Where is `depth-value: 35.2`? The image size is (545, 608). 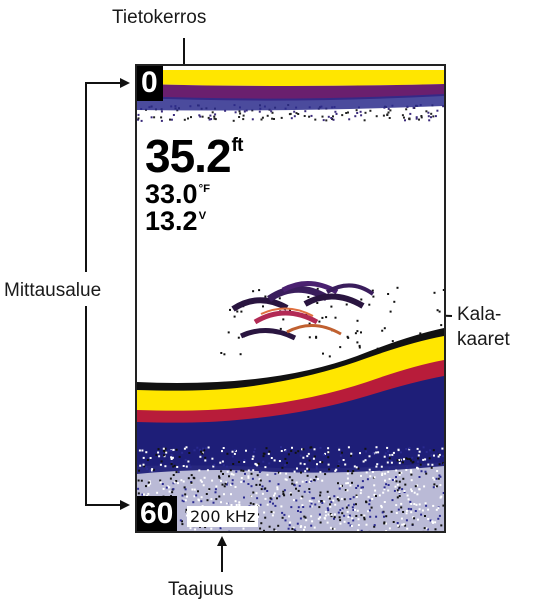
depth-value: 35.2 is located at coordinates (188, 156).